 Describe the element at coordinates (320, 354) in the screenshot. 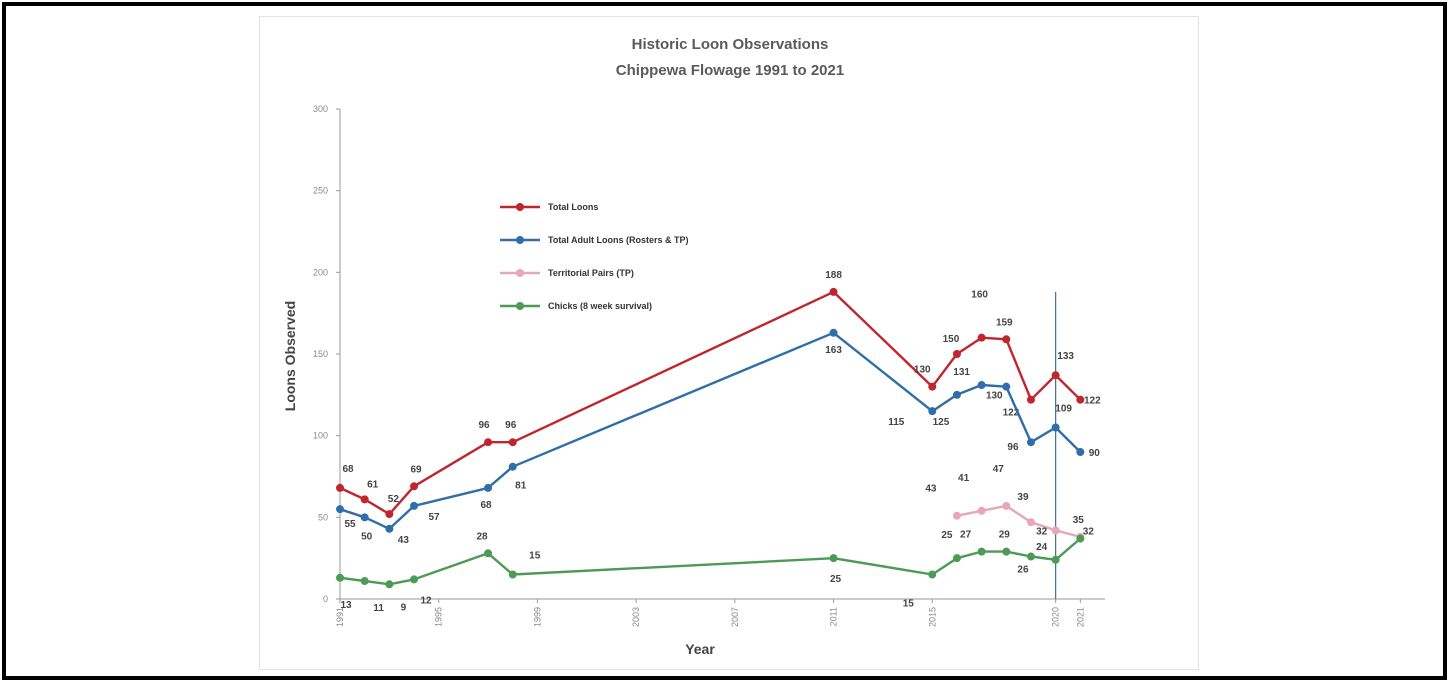

I see `y-tick-label: 150` at that location.